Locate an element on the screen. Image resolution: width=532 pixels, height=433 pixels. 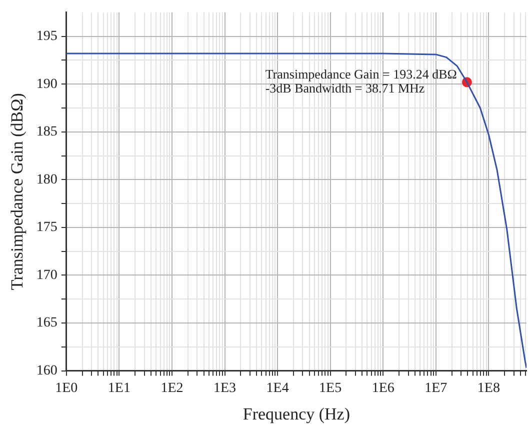
x-tick-label: 1E8 is located at coordinates (488, 388).